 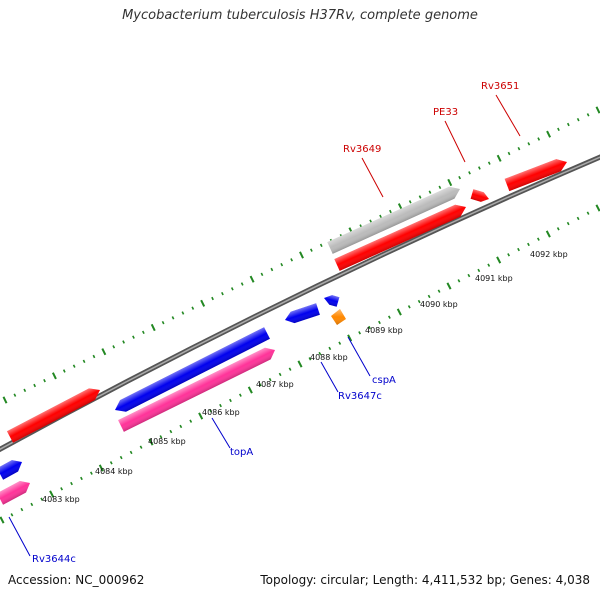 What do you see at coordinates (114, 471) in the screenshot?
I see `scale-tick-label: 4084 kbp` at bounding box center [114, 471].